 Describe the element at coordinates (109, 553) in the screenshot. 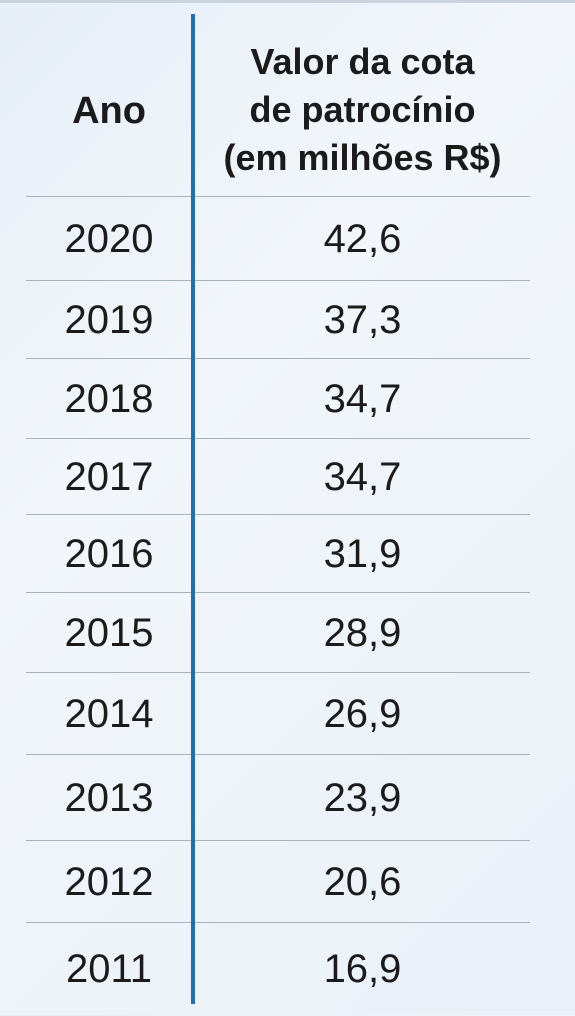

I see `year-cell: 2016` at that location.